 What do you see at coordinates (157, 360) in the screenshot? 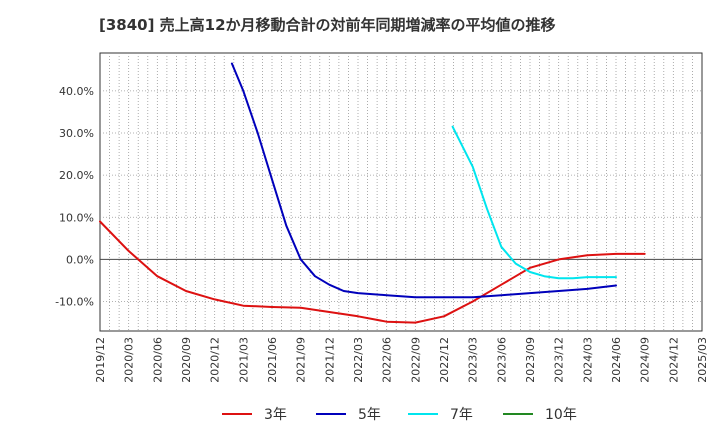
I see `x-tick-label: 2020/06` at bounding box center [157, 360].